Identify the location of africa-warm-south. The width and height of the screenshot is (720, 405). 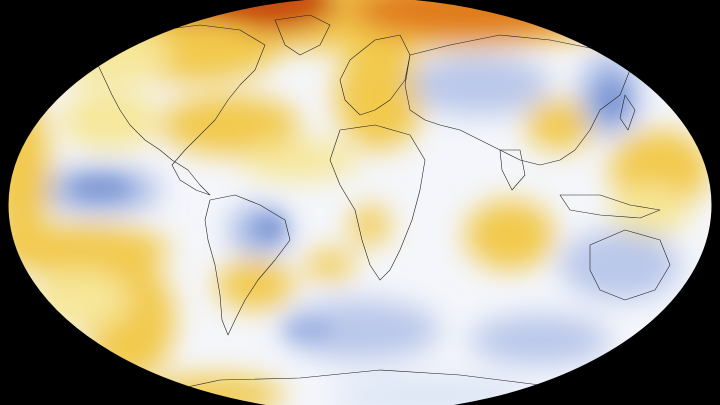
(330, 265).